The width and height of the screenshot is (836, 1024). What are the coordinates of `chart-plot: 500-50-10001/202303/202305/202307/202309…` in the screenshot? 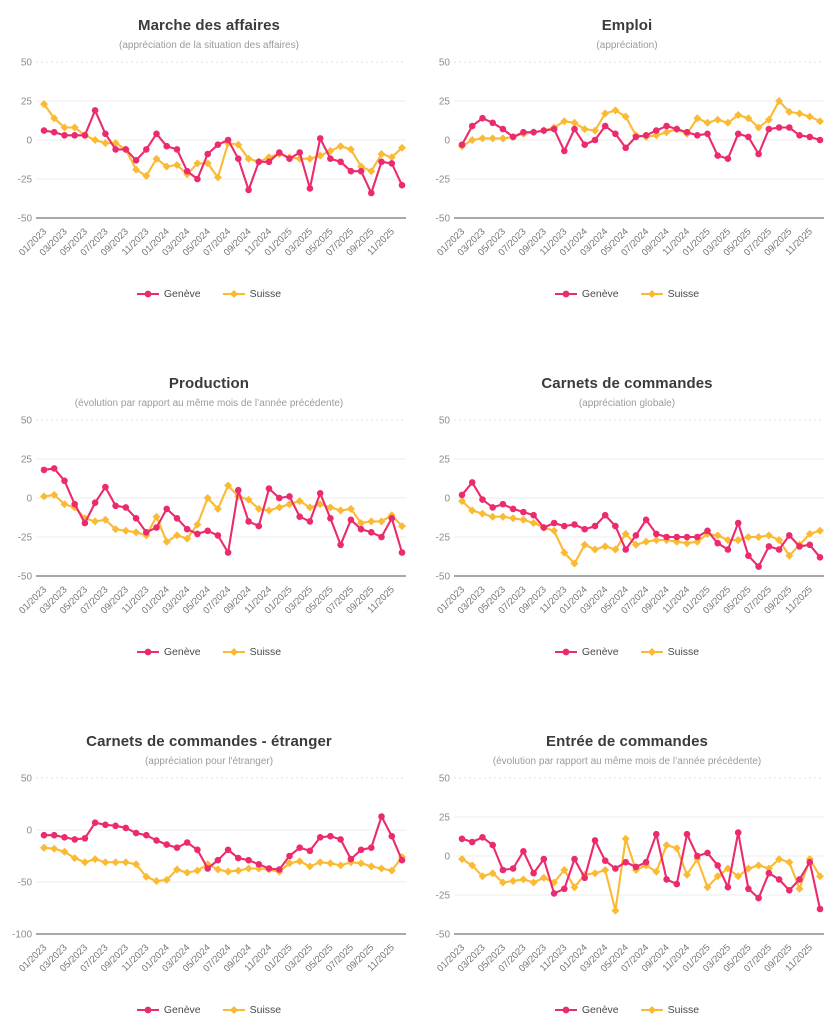 It's located at (209, 874).